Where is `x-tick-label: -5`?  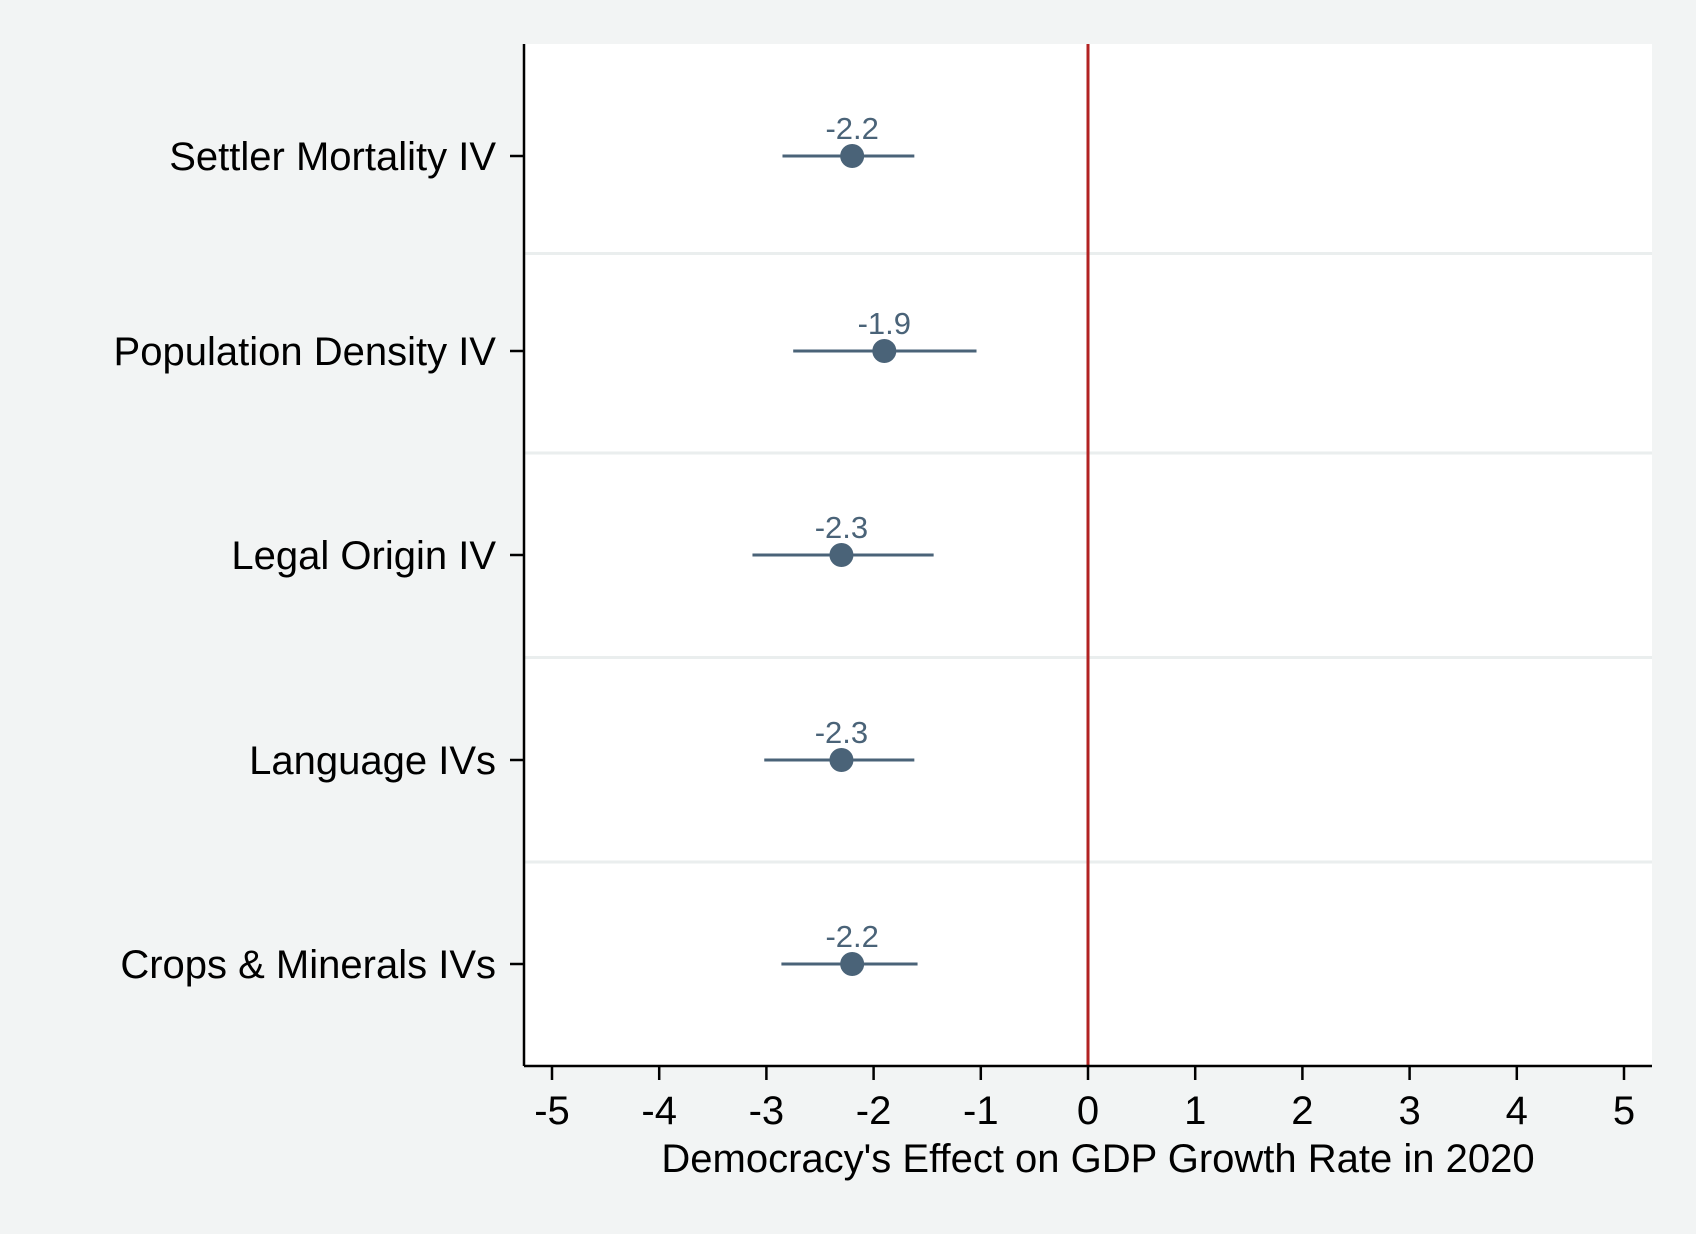 x-tick-label: -5 is located at coordinates (552, 1111).